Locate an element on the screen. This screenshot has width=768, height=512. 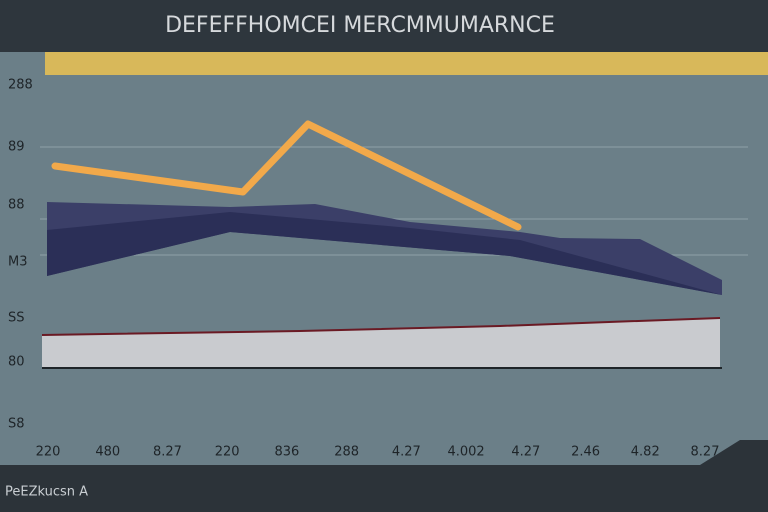
header-bar is located at coordinates (384, 26).